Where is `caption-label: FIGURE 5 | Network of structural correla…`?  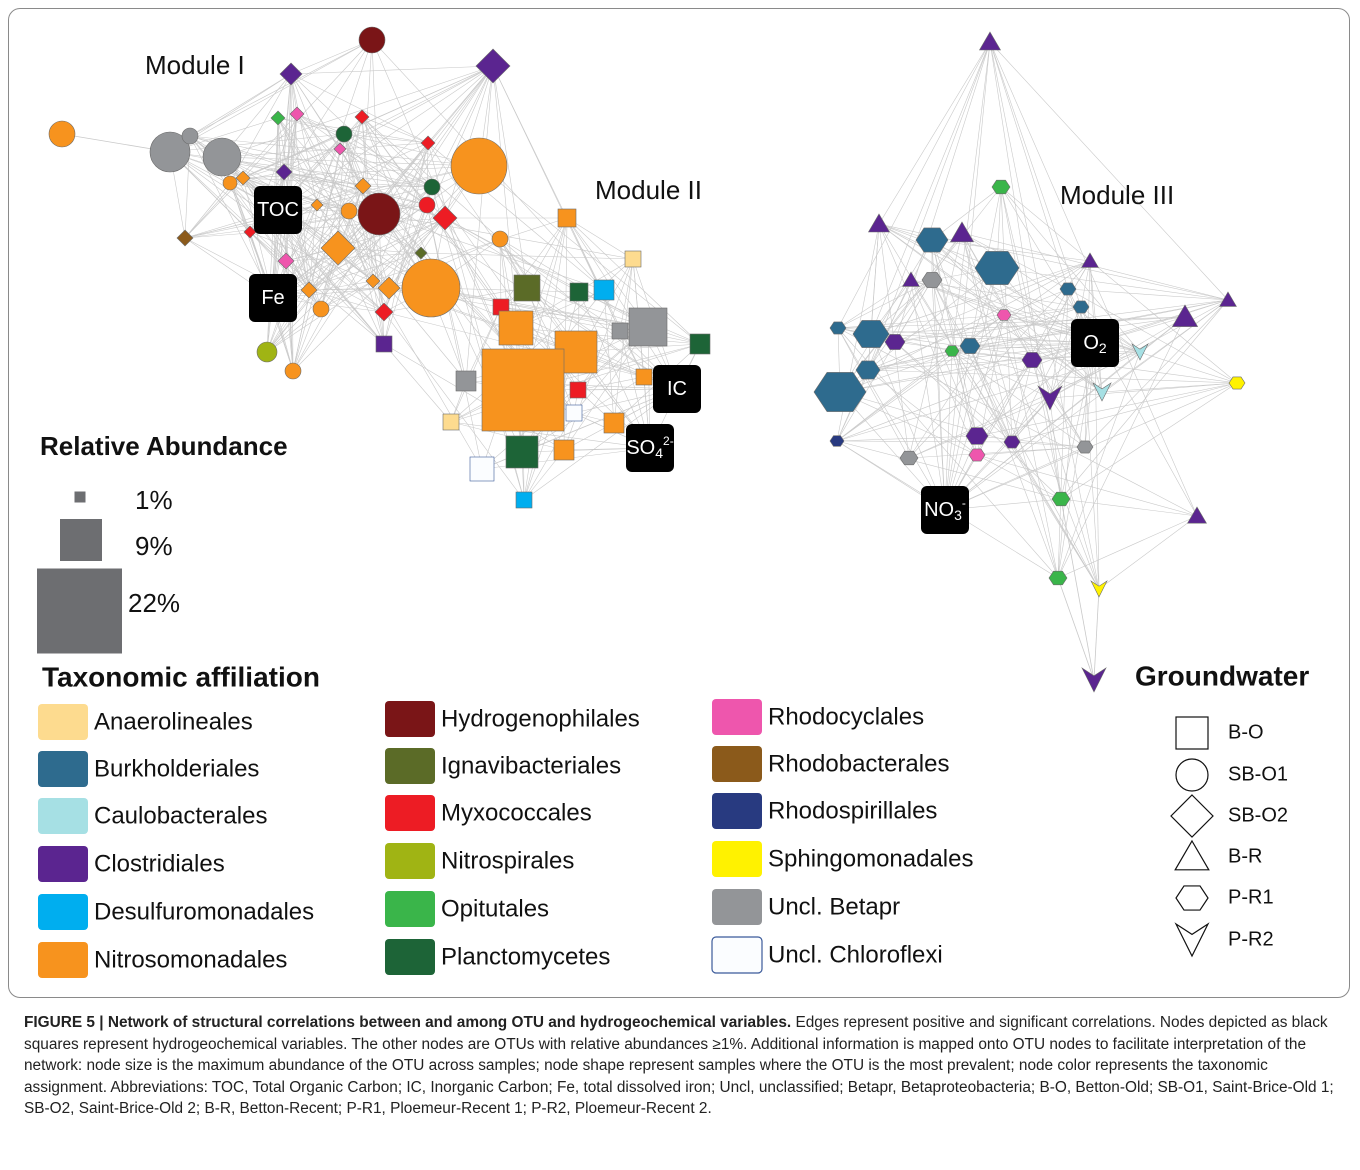
caption-label: FIGURE 5 | Network of structural correla… is located at coordinates (408, 1022).